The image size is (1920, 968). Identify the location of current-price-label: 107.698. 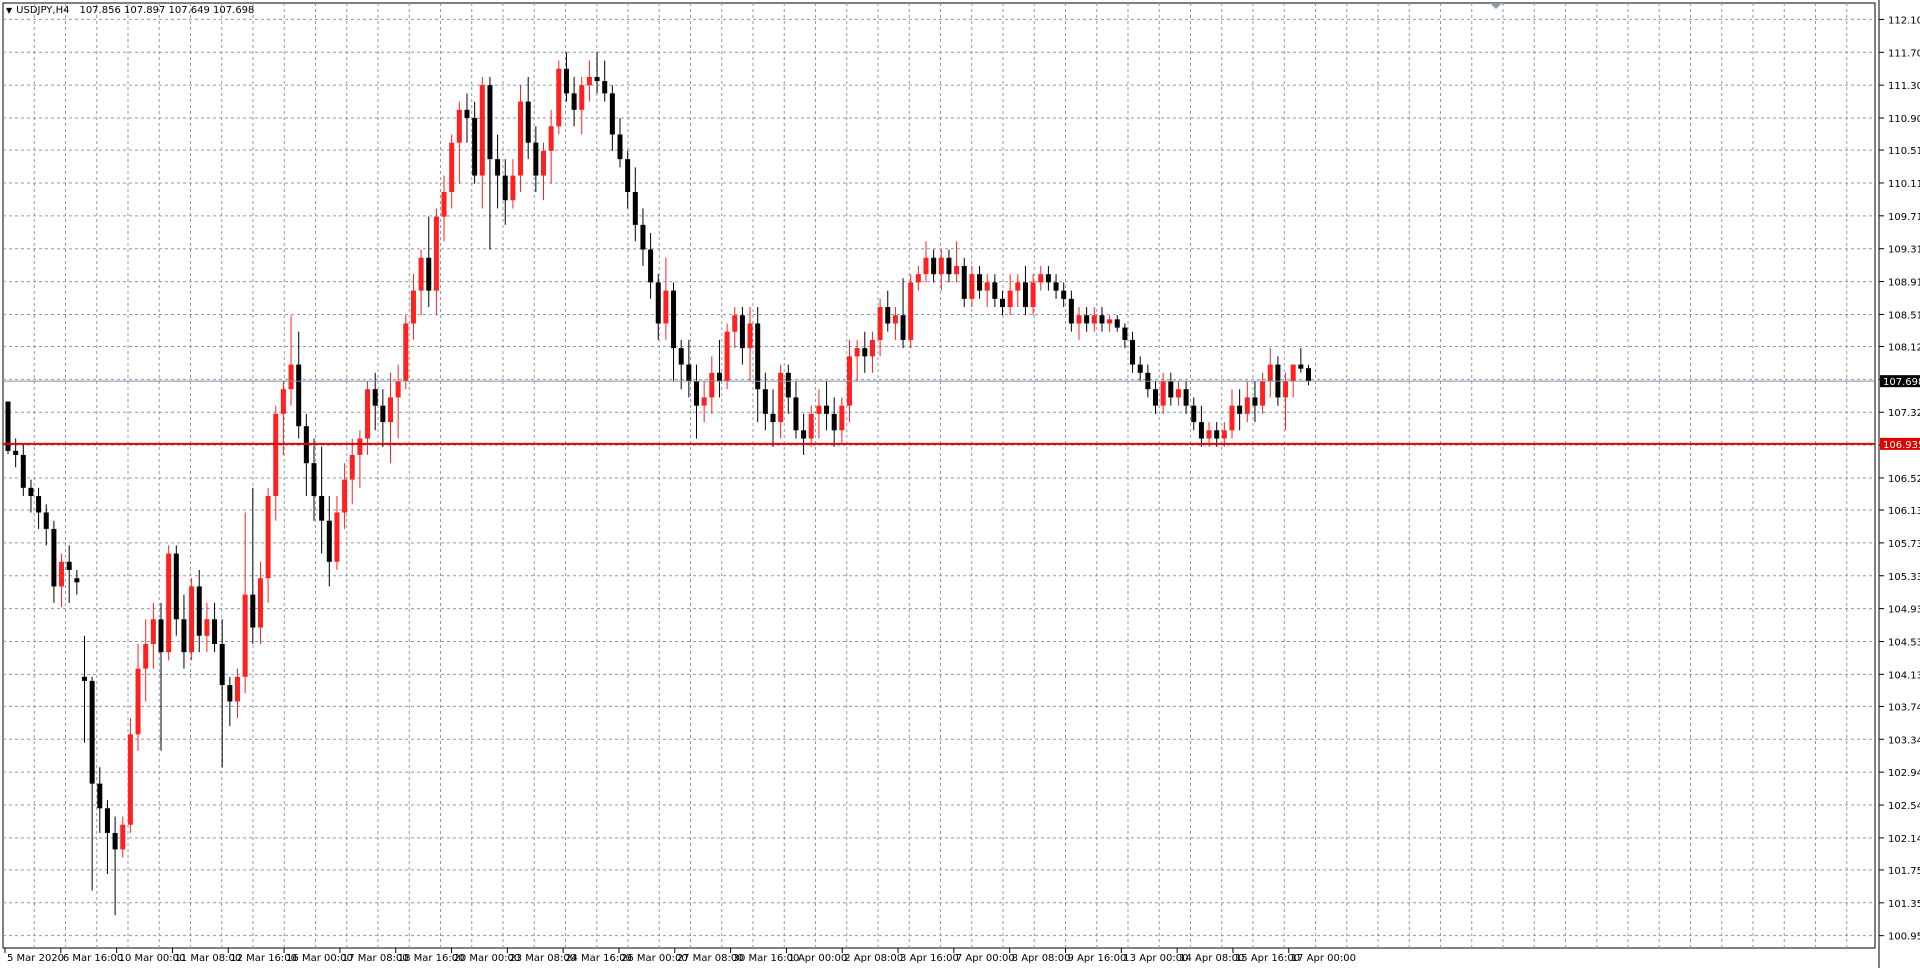
(1901, 382).